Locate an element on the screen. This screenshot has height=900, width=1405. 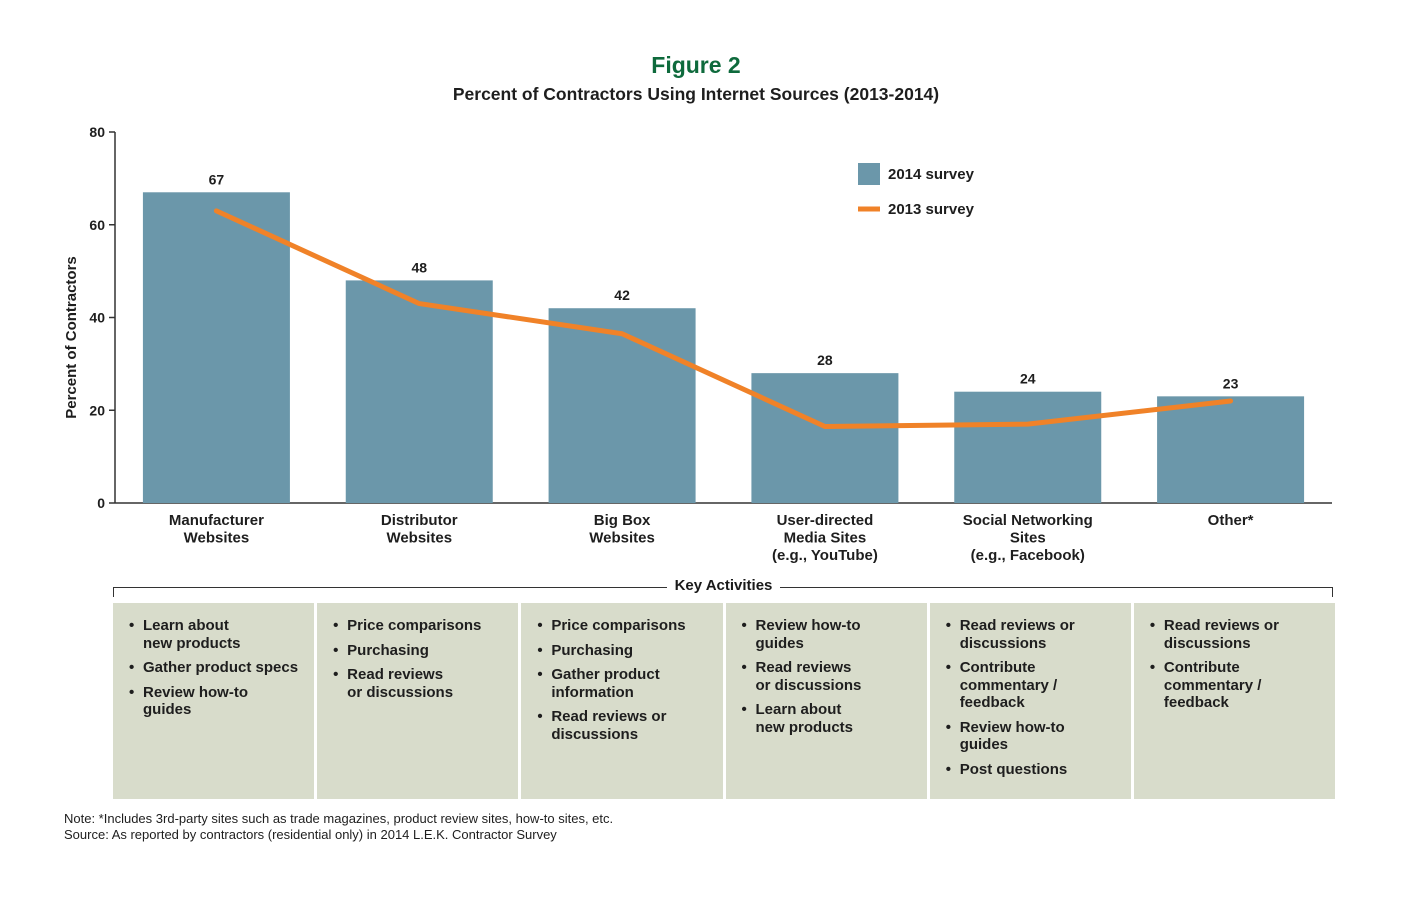
y-axis-label: Percent of Contractors is located at coordinates (71, 337).